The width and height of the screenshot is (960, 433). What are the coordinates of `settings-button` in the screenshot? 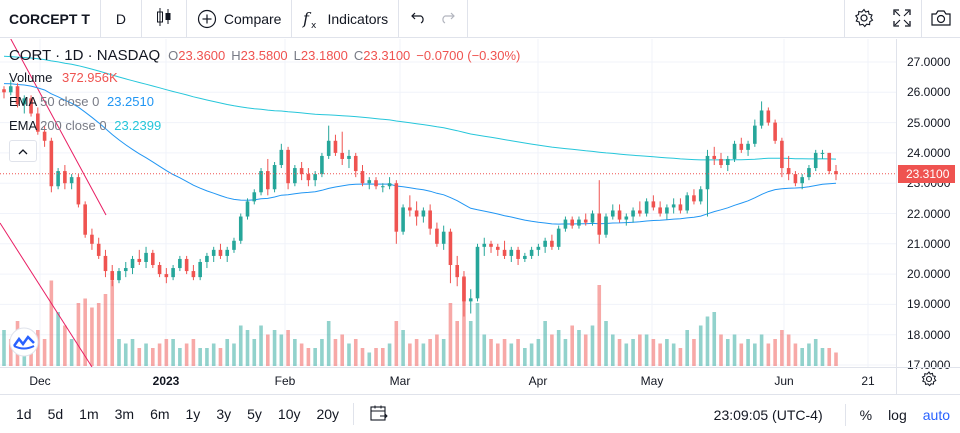 It's located at (864, 19).